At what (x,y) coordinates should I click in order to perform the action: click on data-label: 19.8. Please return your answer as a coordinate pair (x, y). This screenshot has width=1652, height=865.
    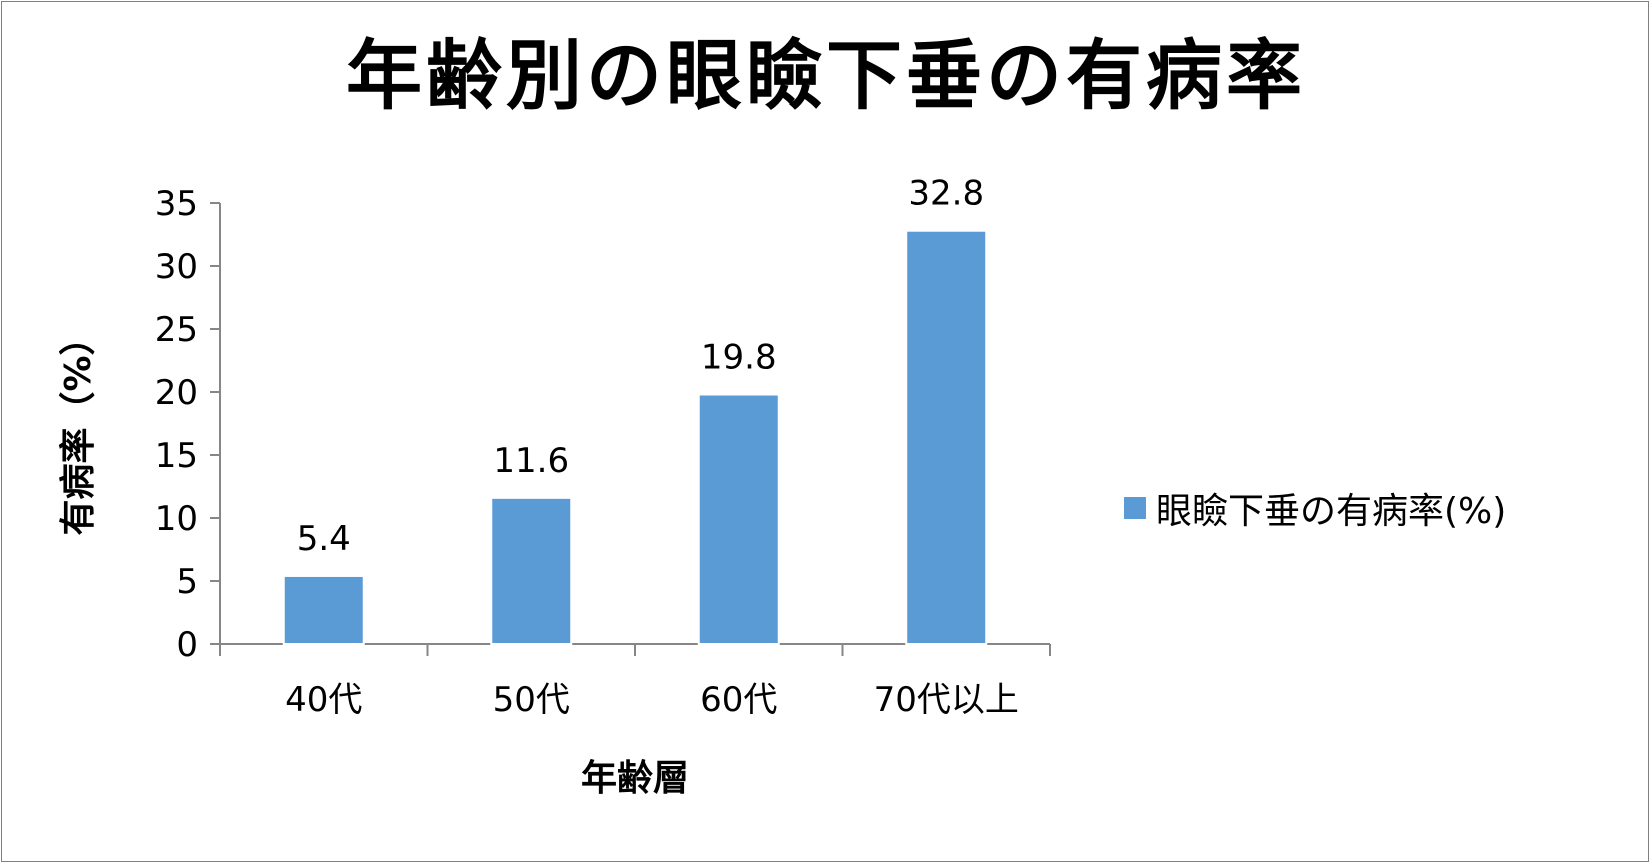
    Looking at the image, I should click on (739, 358).